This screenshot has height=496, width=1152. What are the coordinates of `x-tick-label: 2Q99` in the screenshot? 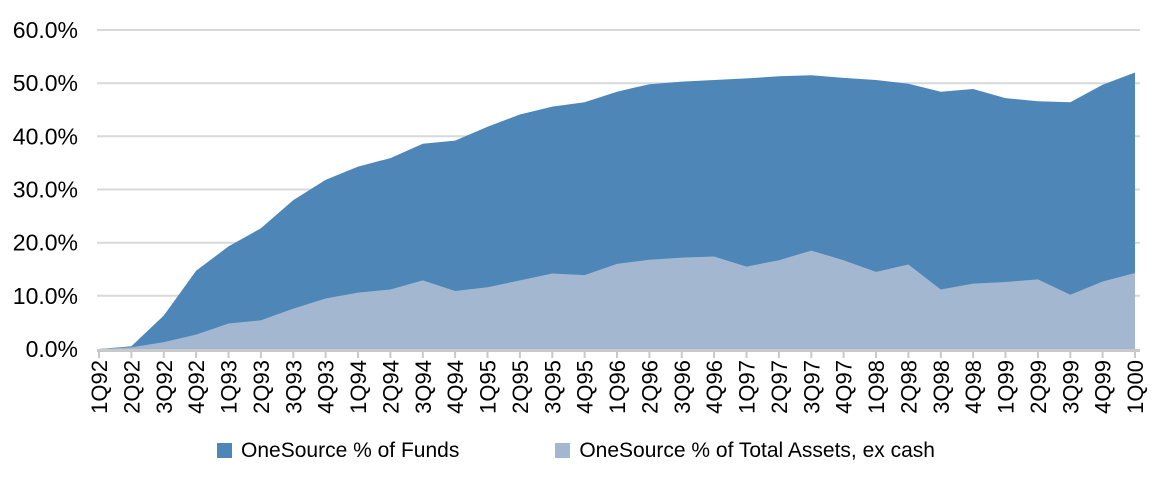 It's located at (1038, 387).